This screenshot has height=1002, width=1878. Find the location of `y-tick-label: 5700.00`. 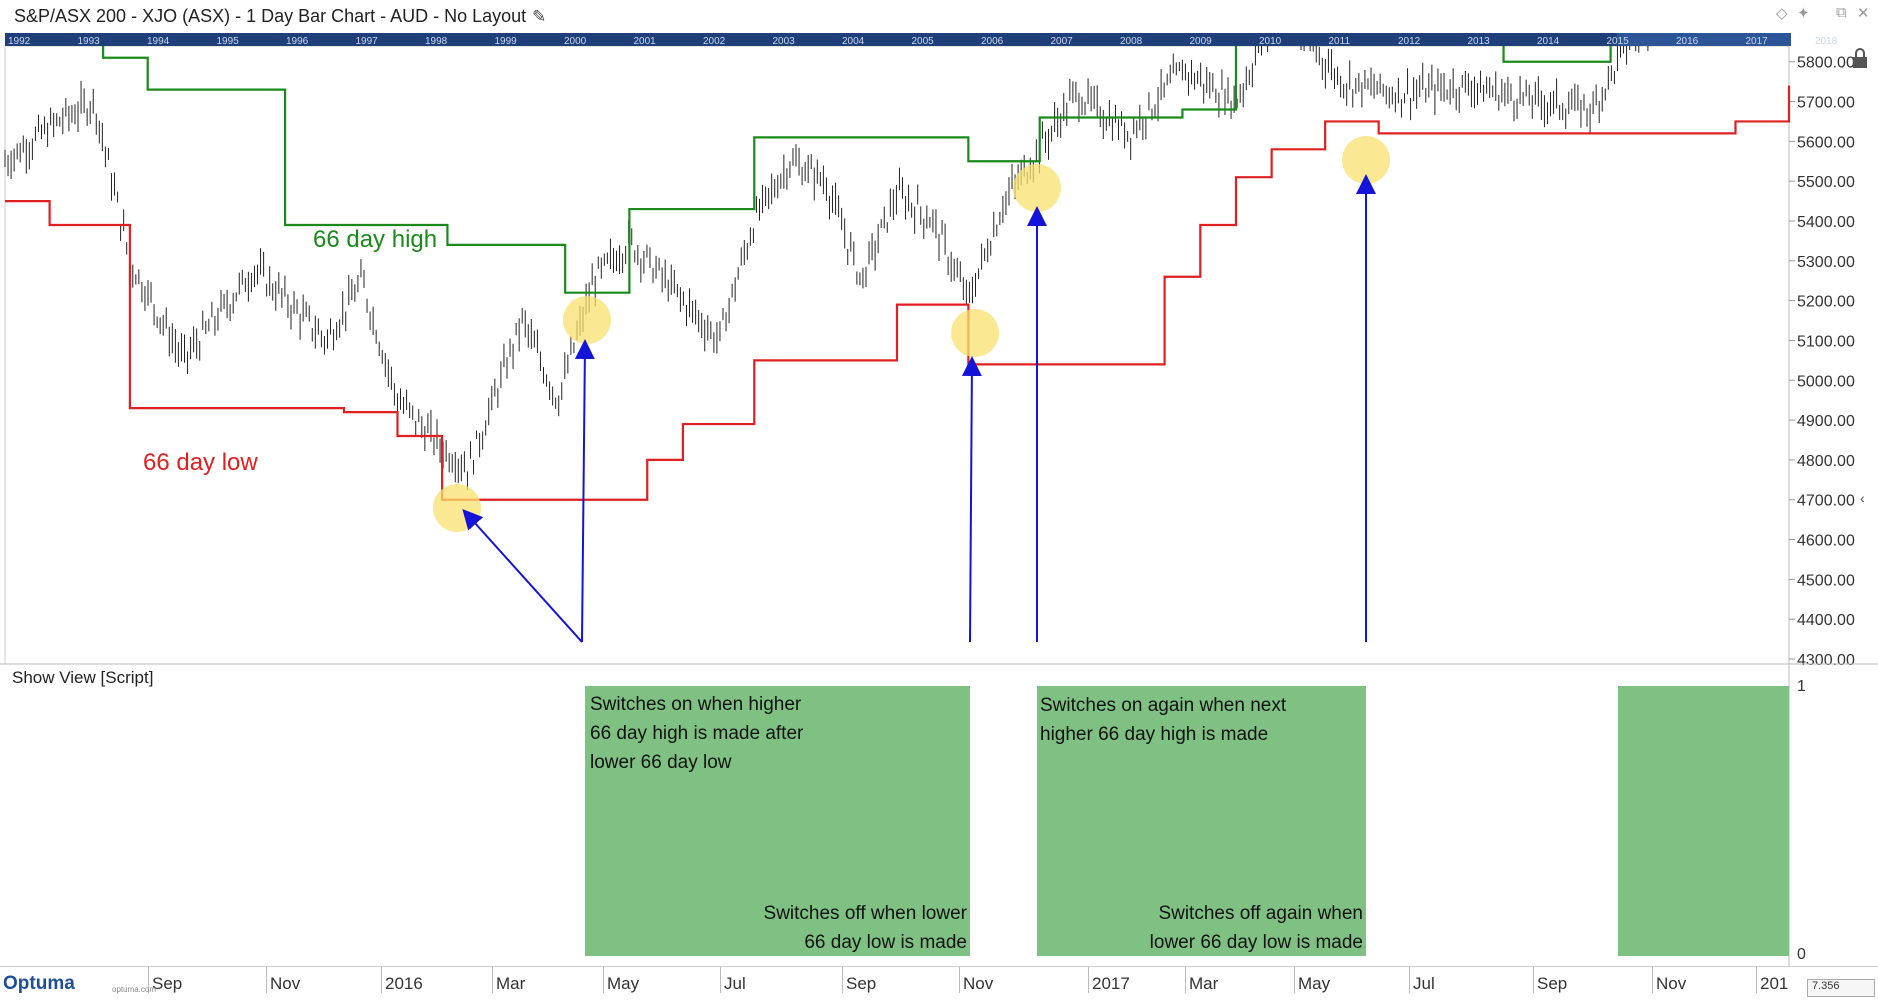

y-tick-label: 5700.00 is located at coordinates (1826, 103).